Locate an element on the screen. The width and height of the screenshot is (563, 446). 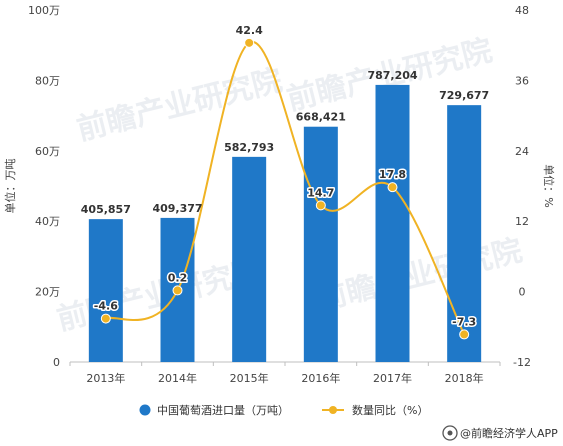
legend-line-dot is located at coordinates (333, 410).